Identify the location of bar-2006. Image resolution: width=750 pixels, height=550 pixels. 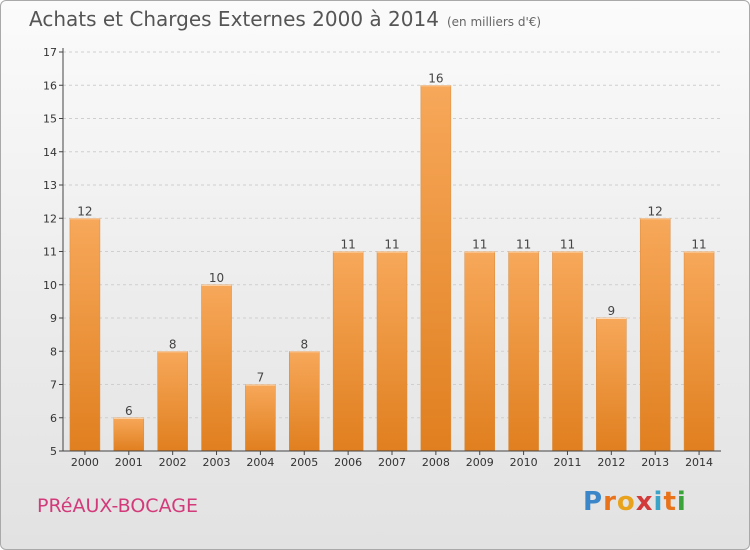
(348, 351).